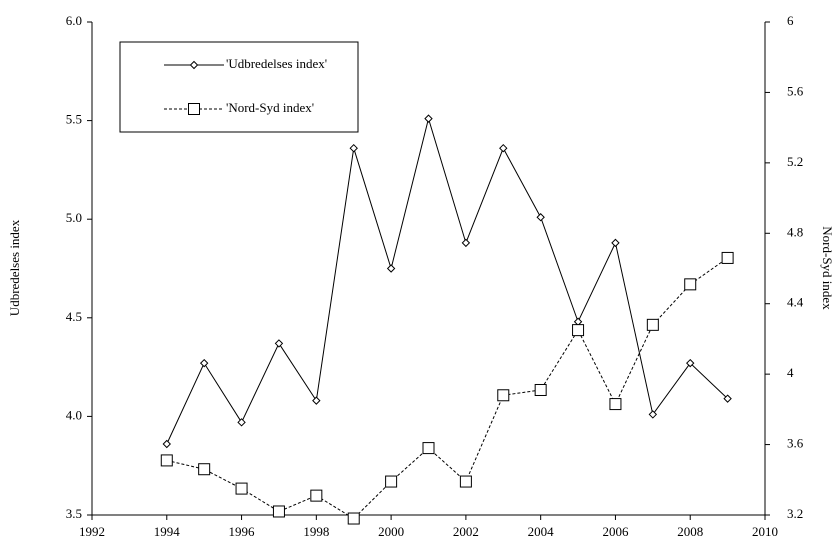 This screenshot has height=550, width=840. I want to click on x-tick-label: 2006, so click(615, 531).